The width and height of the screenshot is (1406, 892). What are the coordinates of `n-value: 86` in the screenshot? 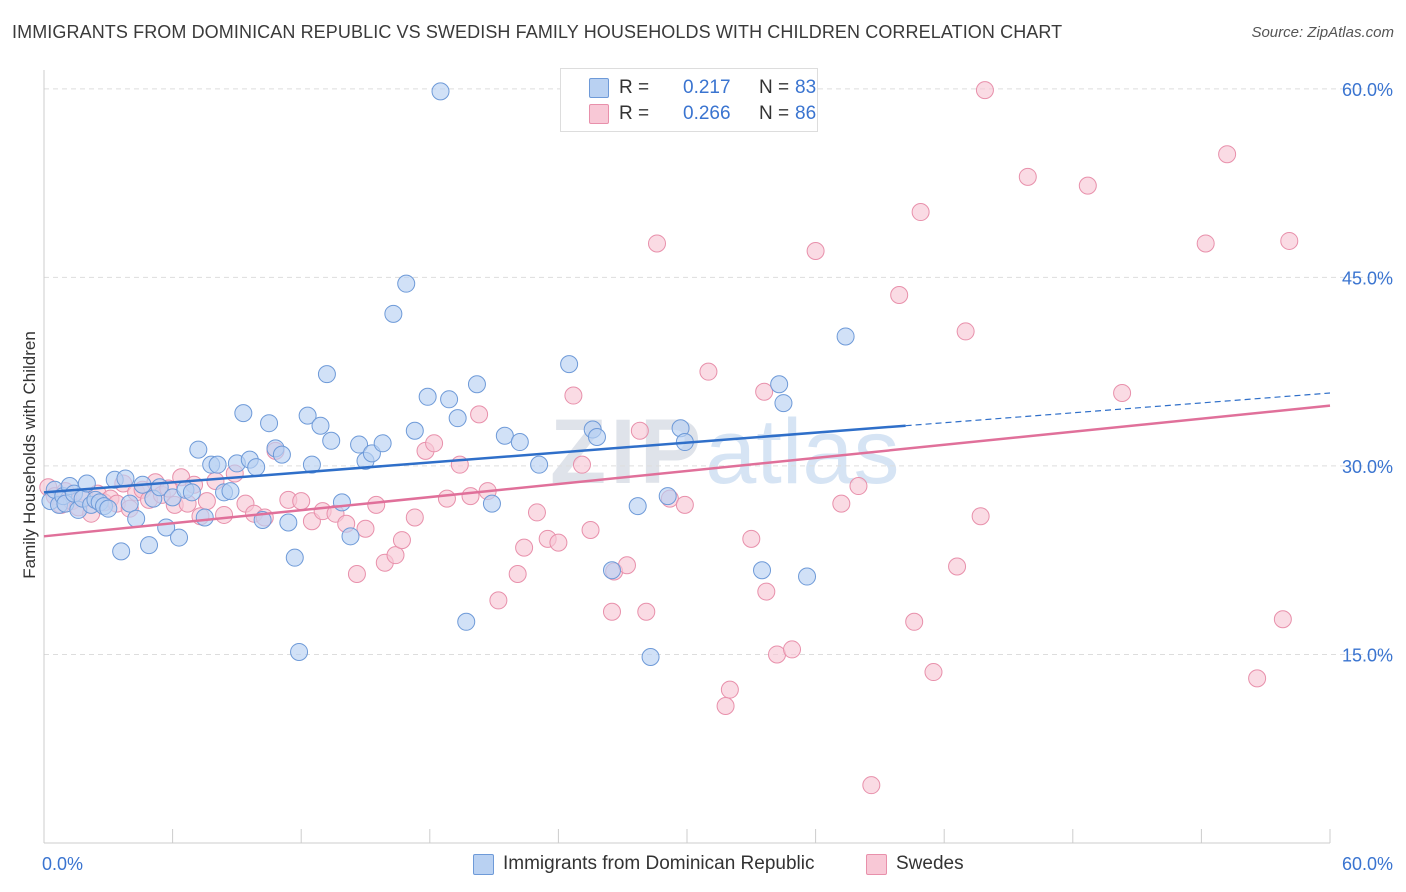 It's located at (806, 113).